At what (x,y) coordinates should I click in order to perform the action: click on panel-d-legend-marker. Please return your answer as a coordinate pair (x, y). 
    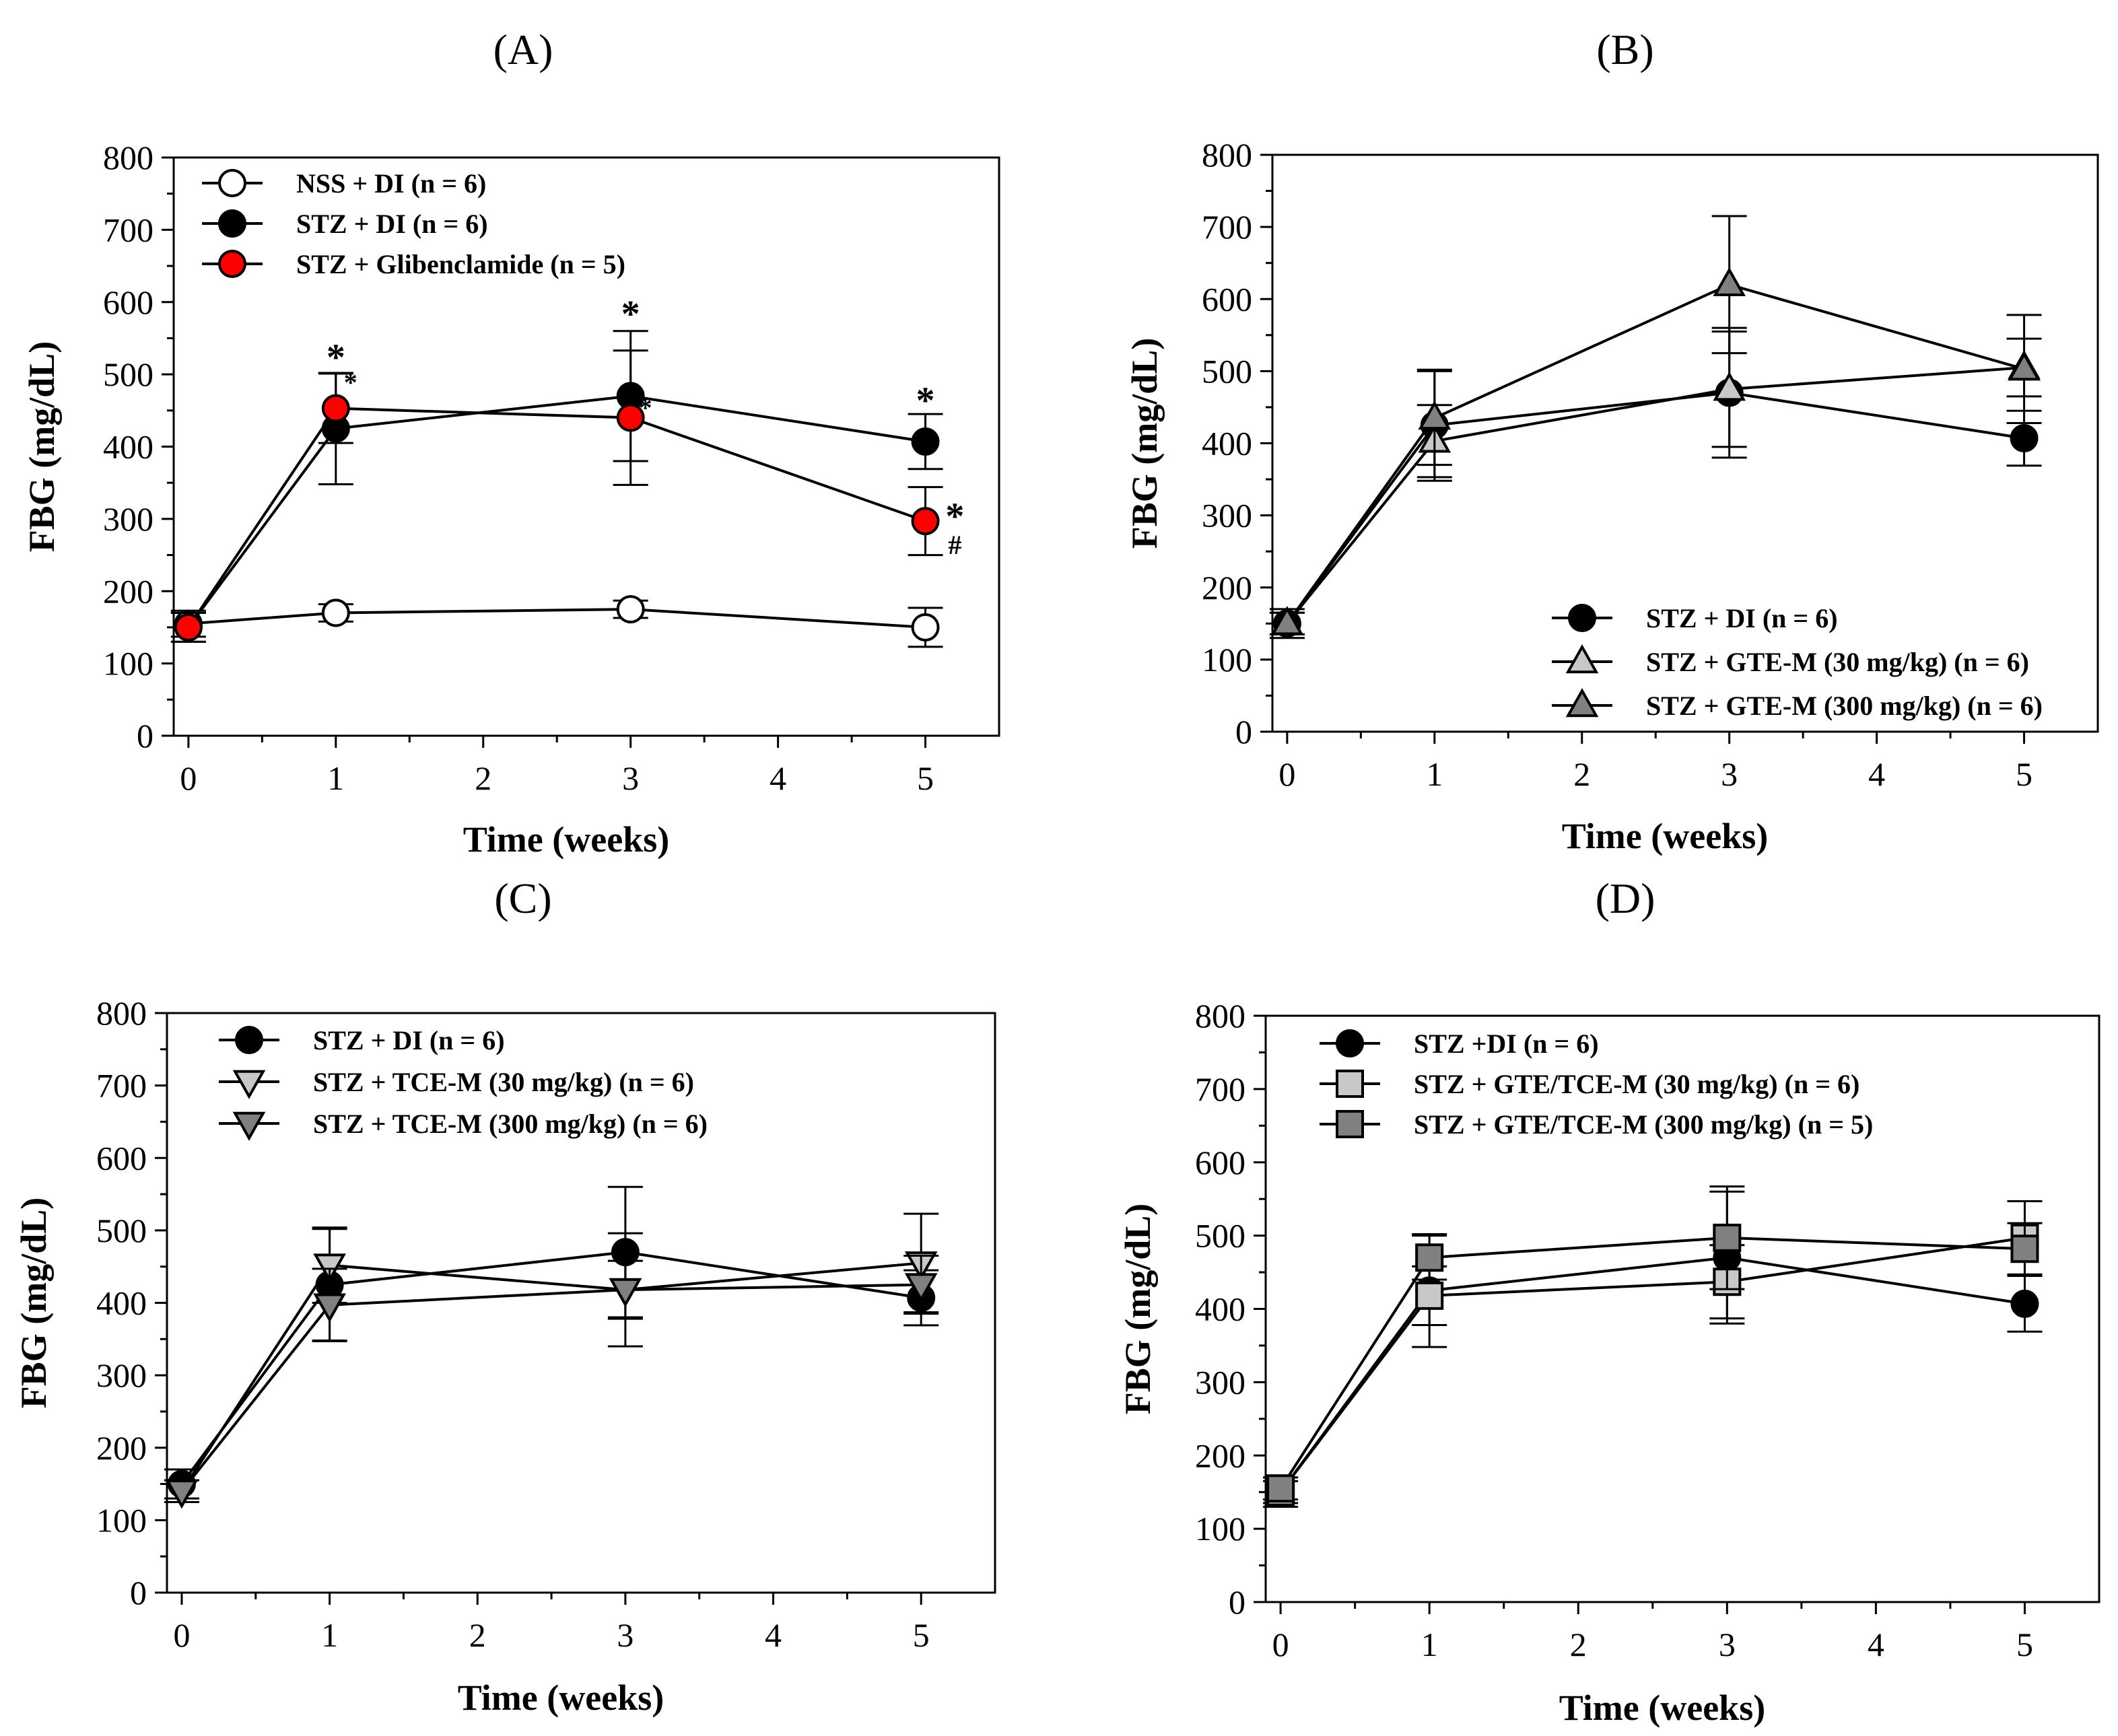
    Looking at the image, I should click on (1350, 1124).